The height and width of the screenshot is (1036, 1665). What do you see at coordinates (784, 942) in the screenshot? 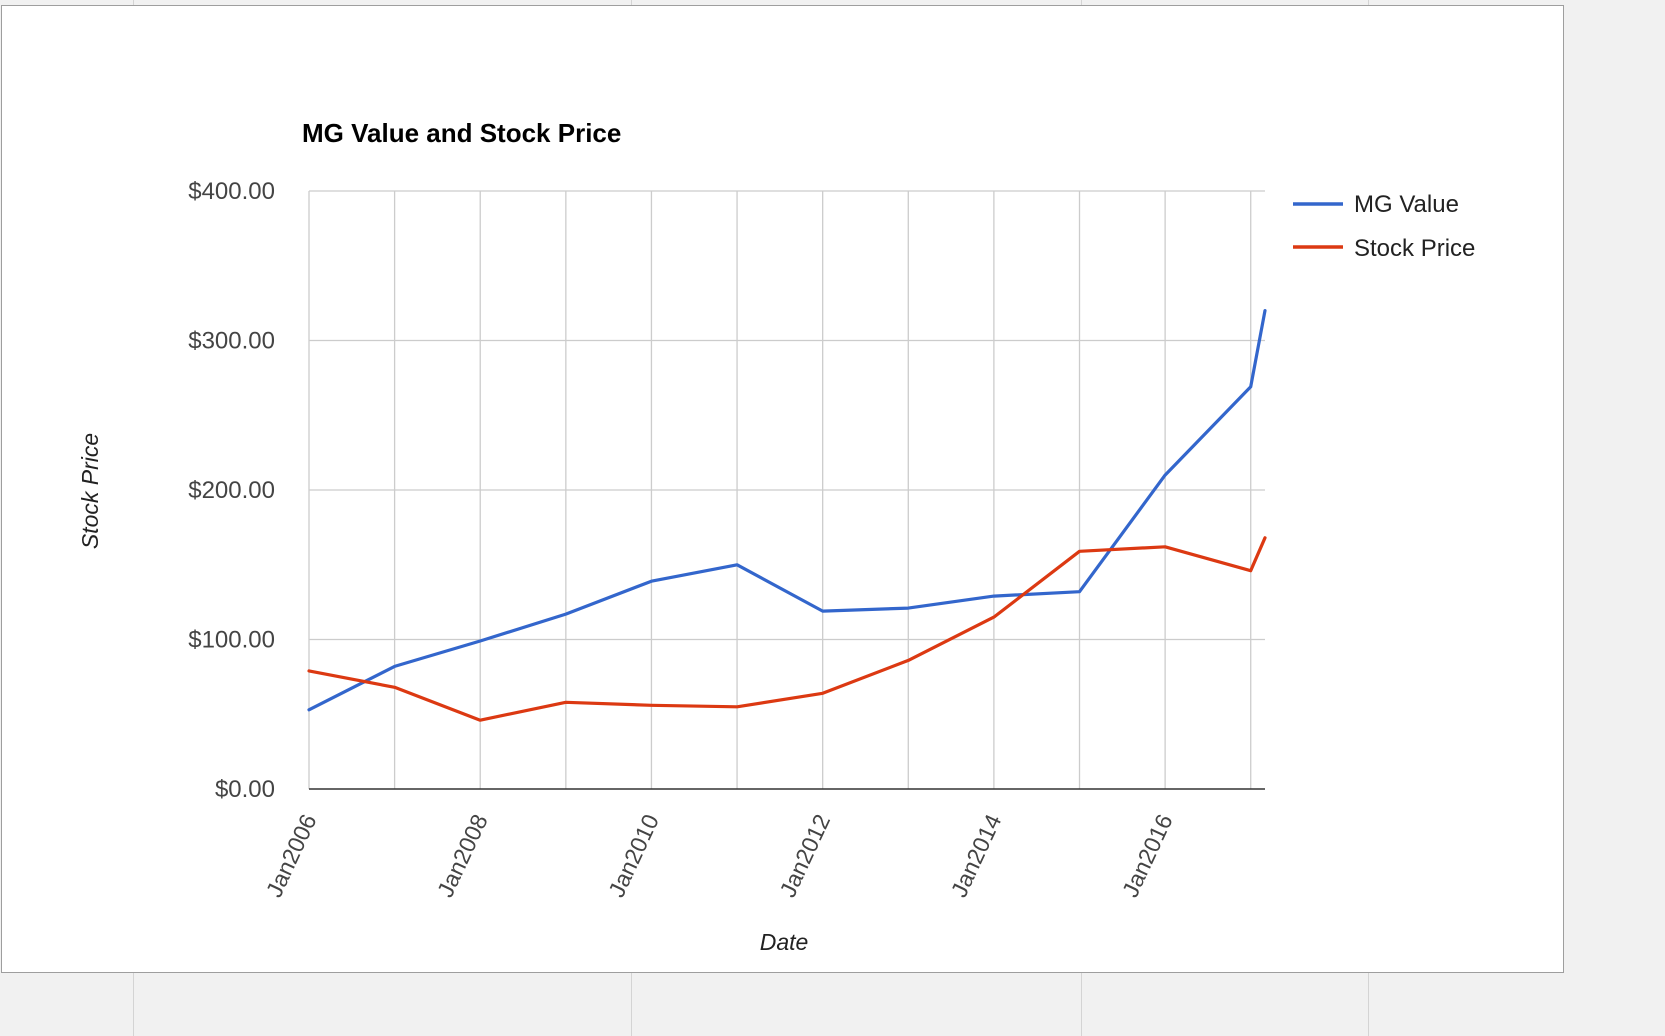
I see `x-axis-label: Date` at bounding box center [784, 942].